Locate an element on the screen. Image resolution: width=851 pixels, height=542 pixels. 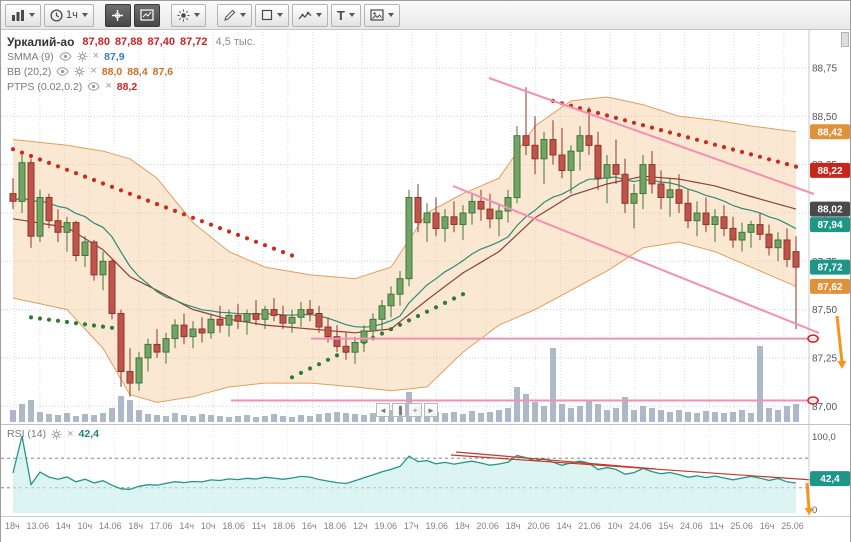
rsi-badge: 42,4 is located at coordinates (830, 479).